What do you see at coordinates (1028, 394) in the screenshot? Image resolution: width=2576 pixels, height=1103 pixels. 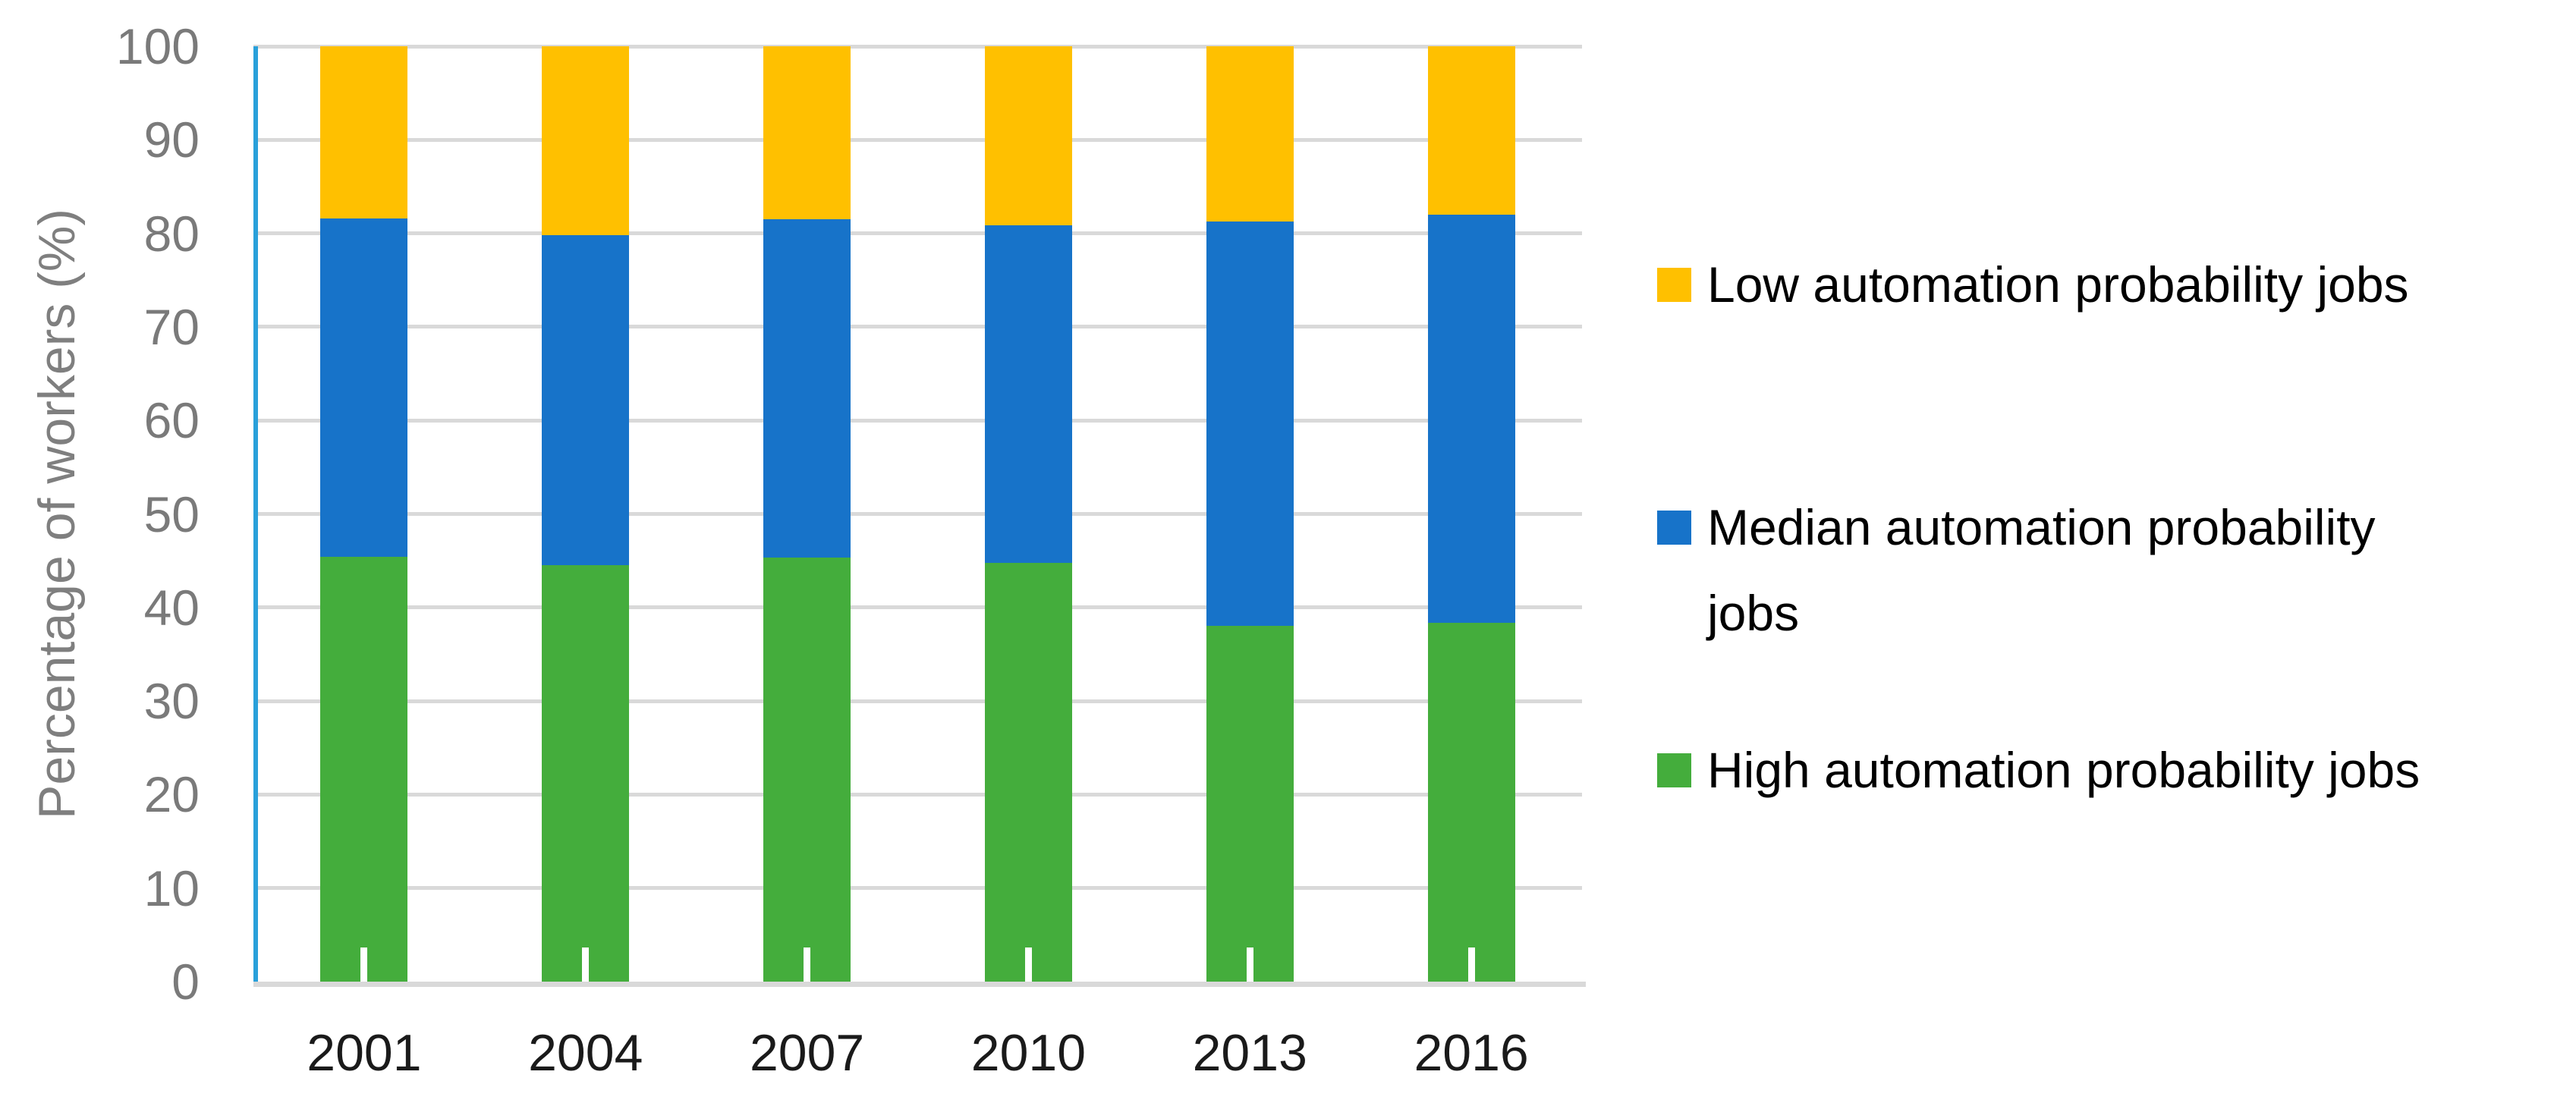 I see `bar-segment-2010-median` at bounding box center [1028, 394].